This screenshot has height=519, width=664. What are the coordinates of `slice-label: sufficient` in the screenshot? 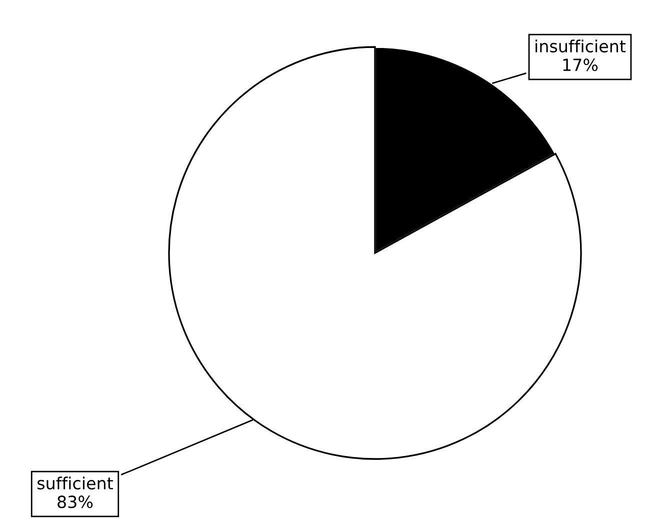 It's located at (75, 483).